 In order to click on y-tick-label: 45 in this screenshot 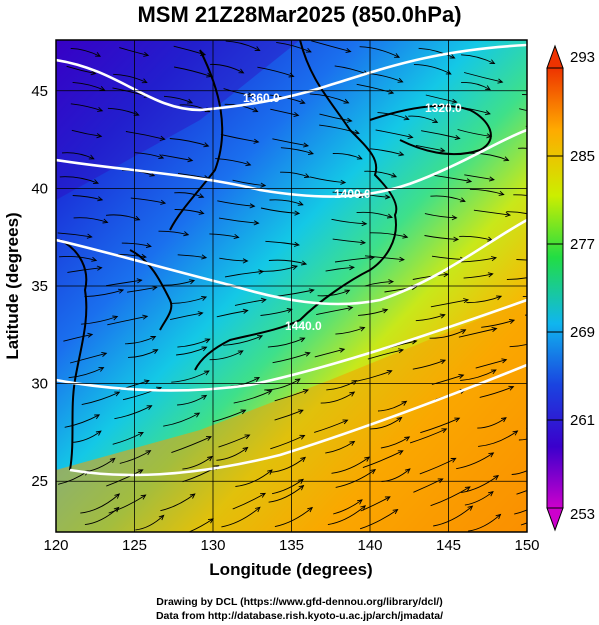, I will do `click(39, 91)`.